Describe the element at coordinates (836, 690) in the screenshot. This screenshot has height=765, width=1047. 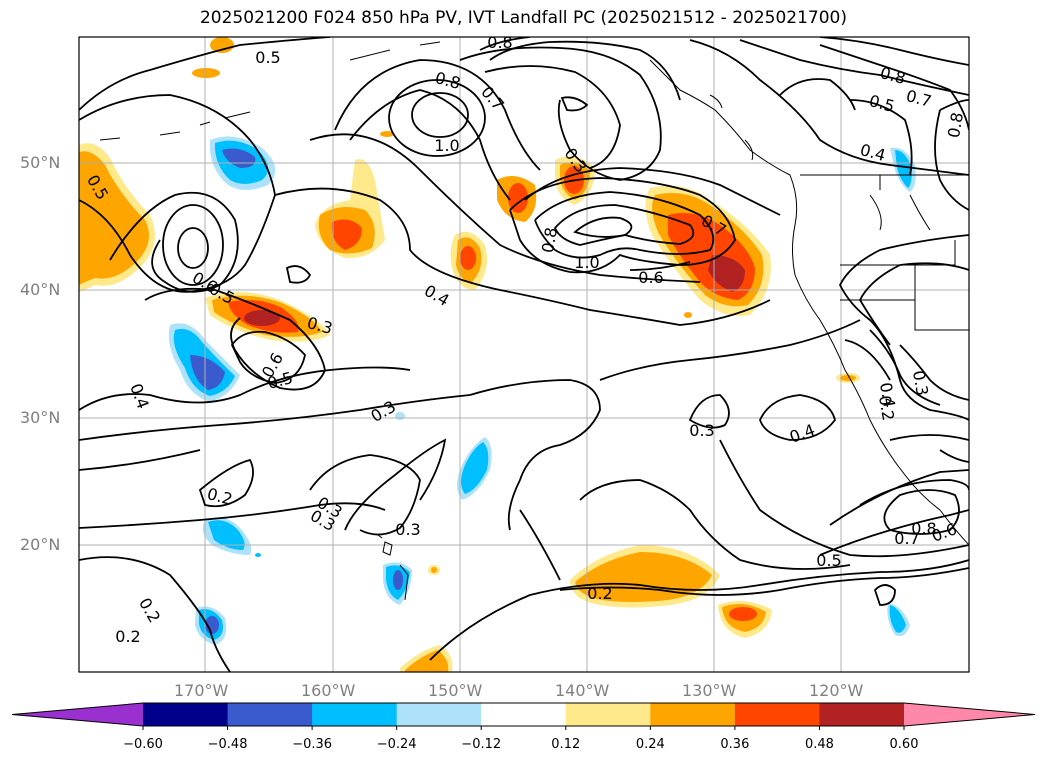
I see `lon-label-120w: 120°W` at that location.